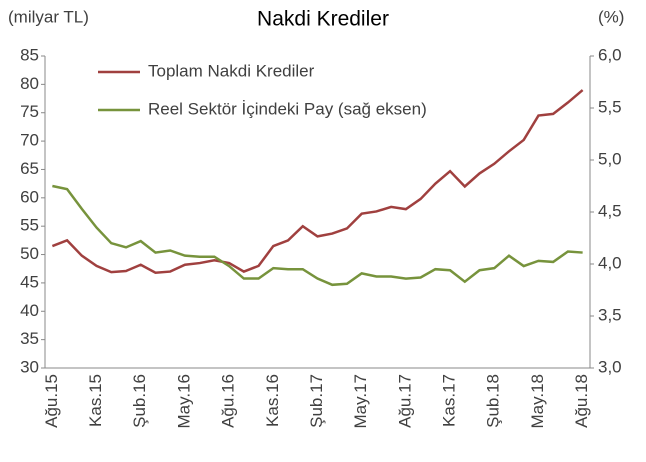  I want to click on x-tick-label: Şub.16, so click(139, 401).